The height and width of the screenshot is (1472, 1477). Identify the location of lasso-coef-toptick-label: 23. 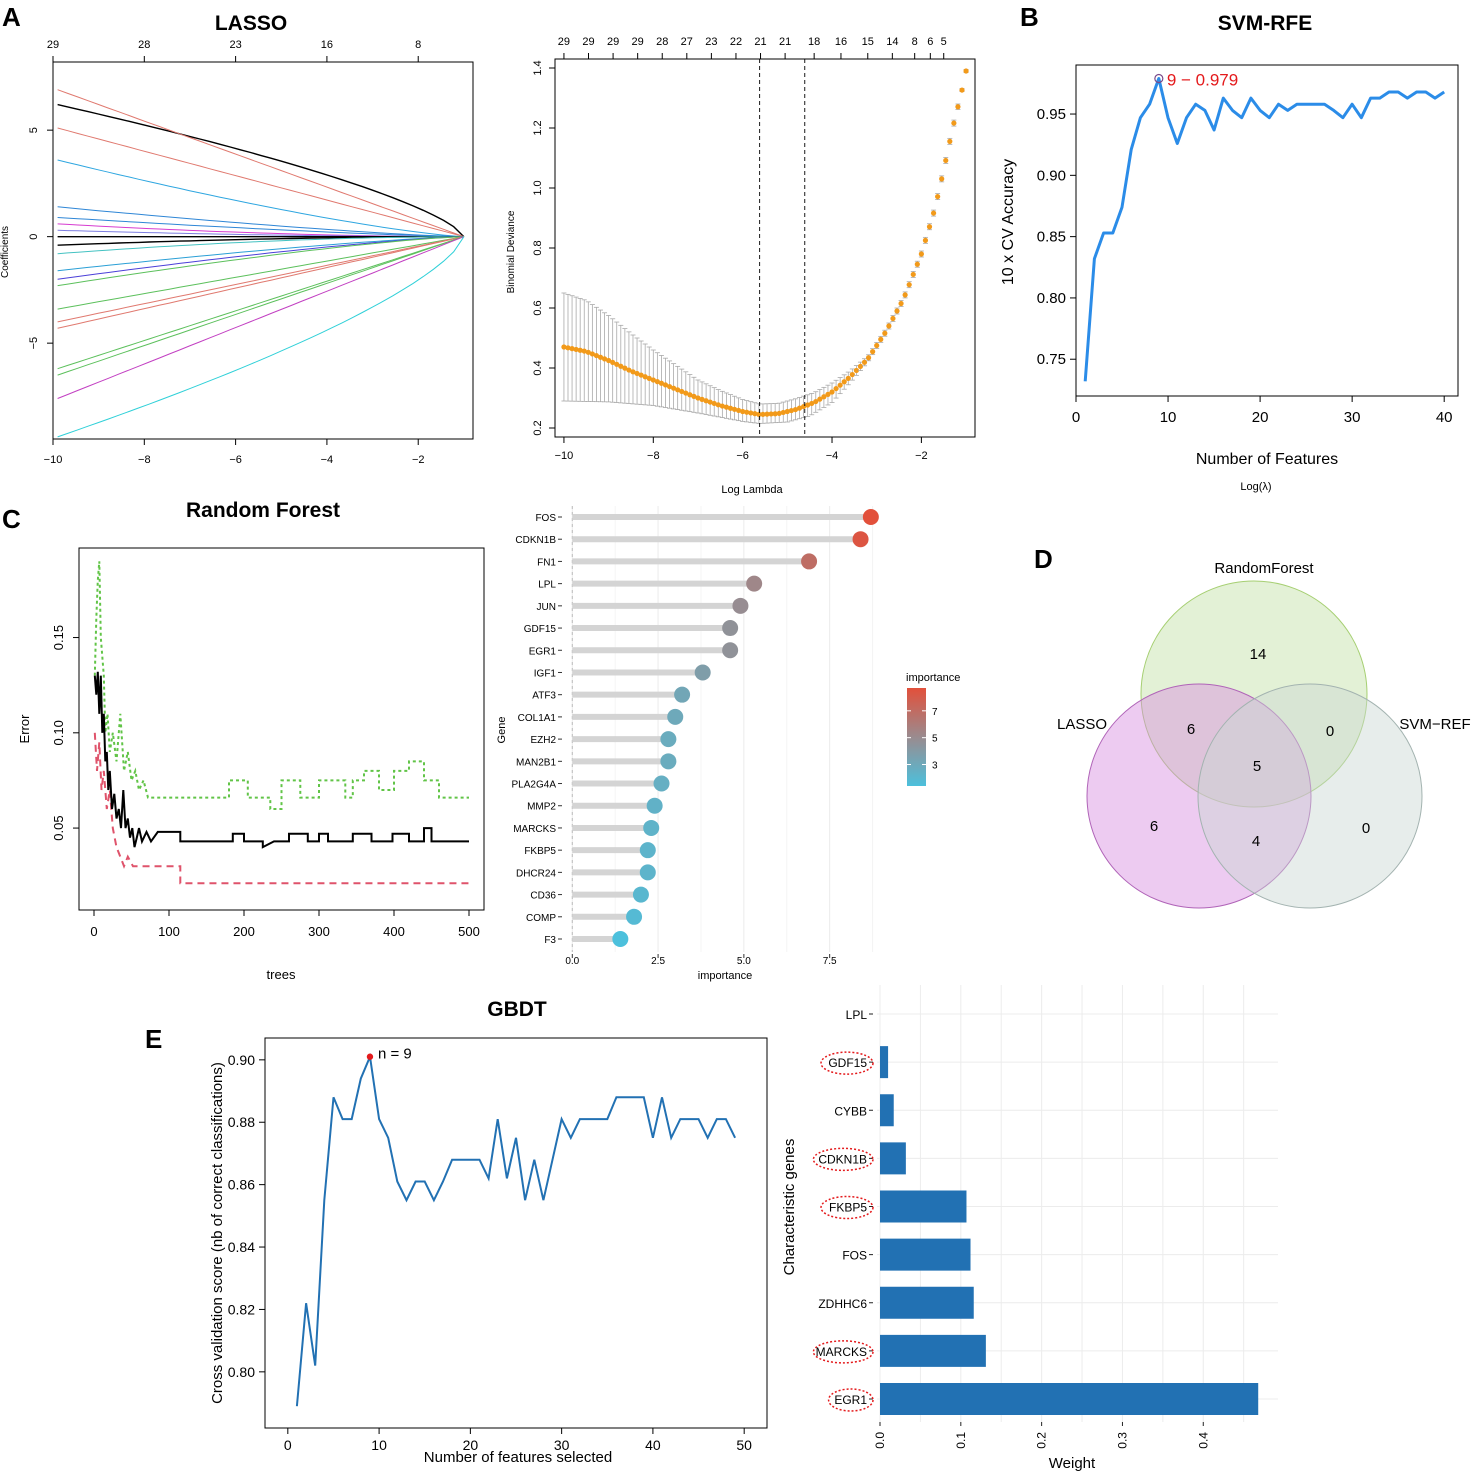
(235, 45).